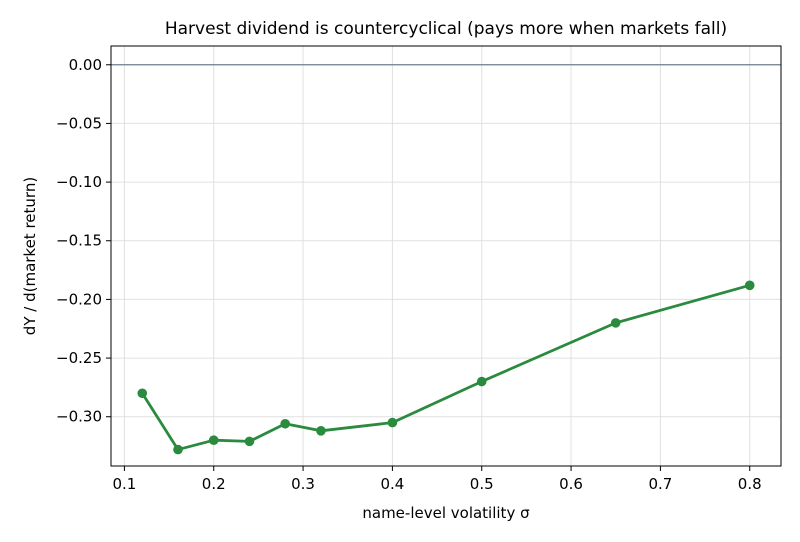 The width and height of the screenshot is (800, 542). What do you see at coordinates (303, 484) in the screenshot?
I see `x-tick-label: 0.3` at bounding box center [303, 484].